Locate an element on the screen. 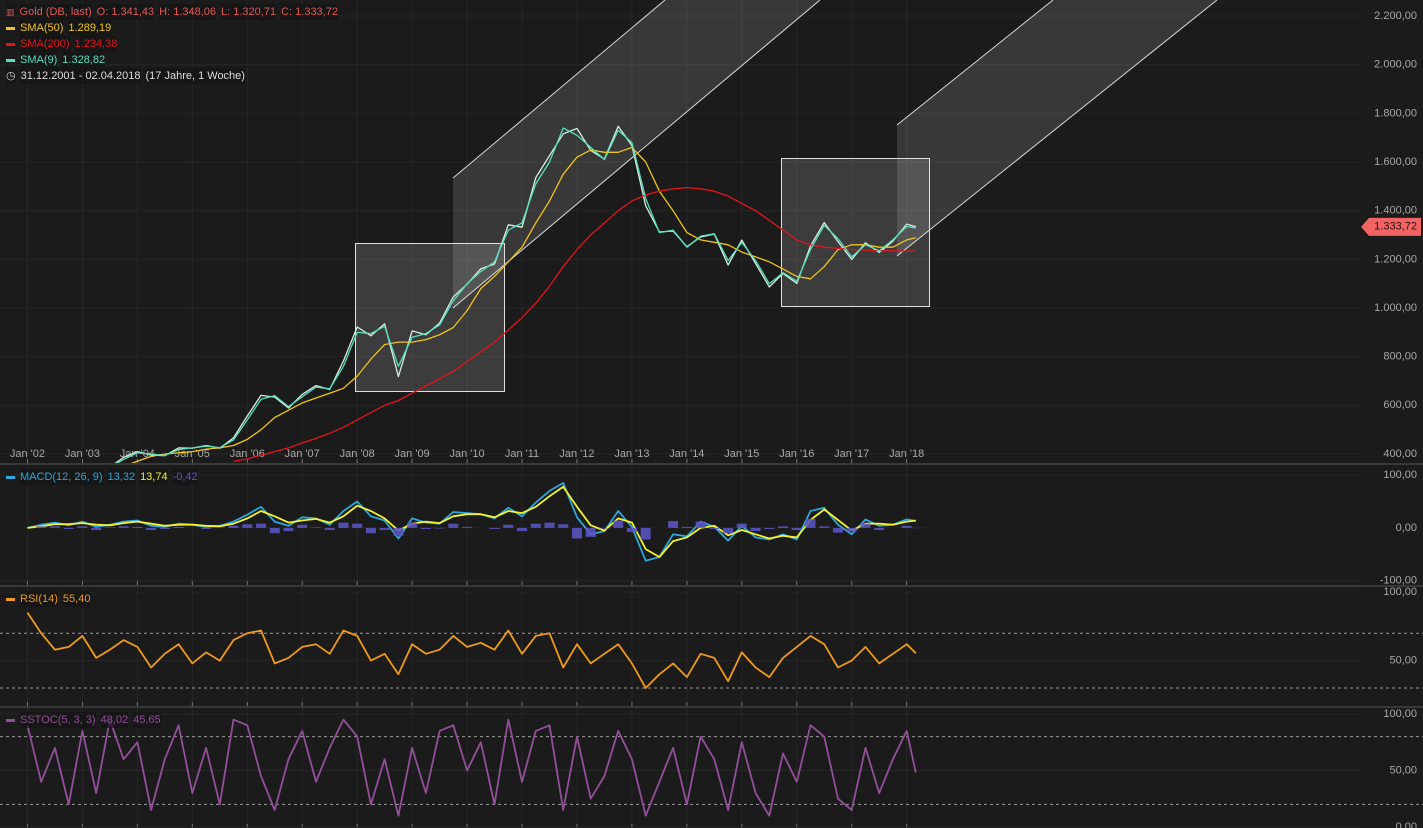 The image size is (1423, 828). legend: MACD(12, 26, 9) 13,32 13,74 -0,42 is located at coordinates (102, 477).